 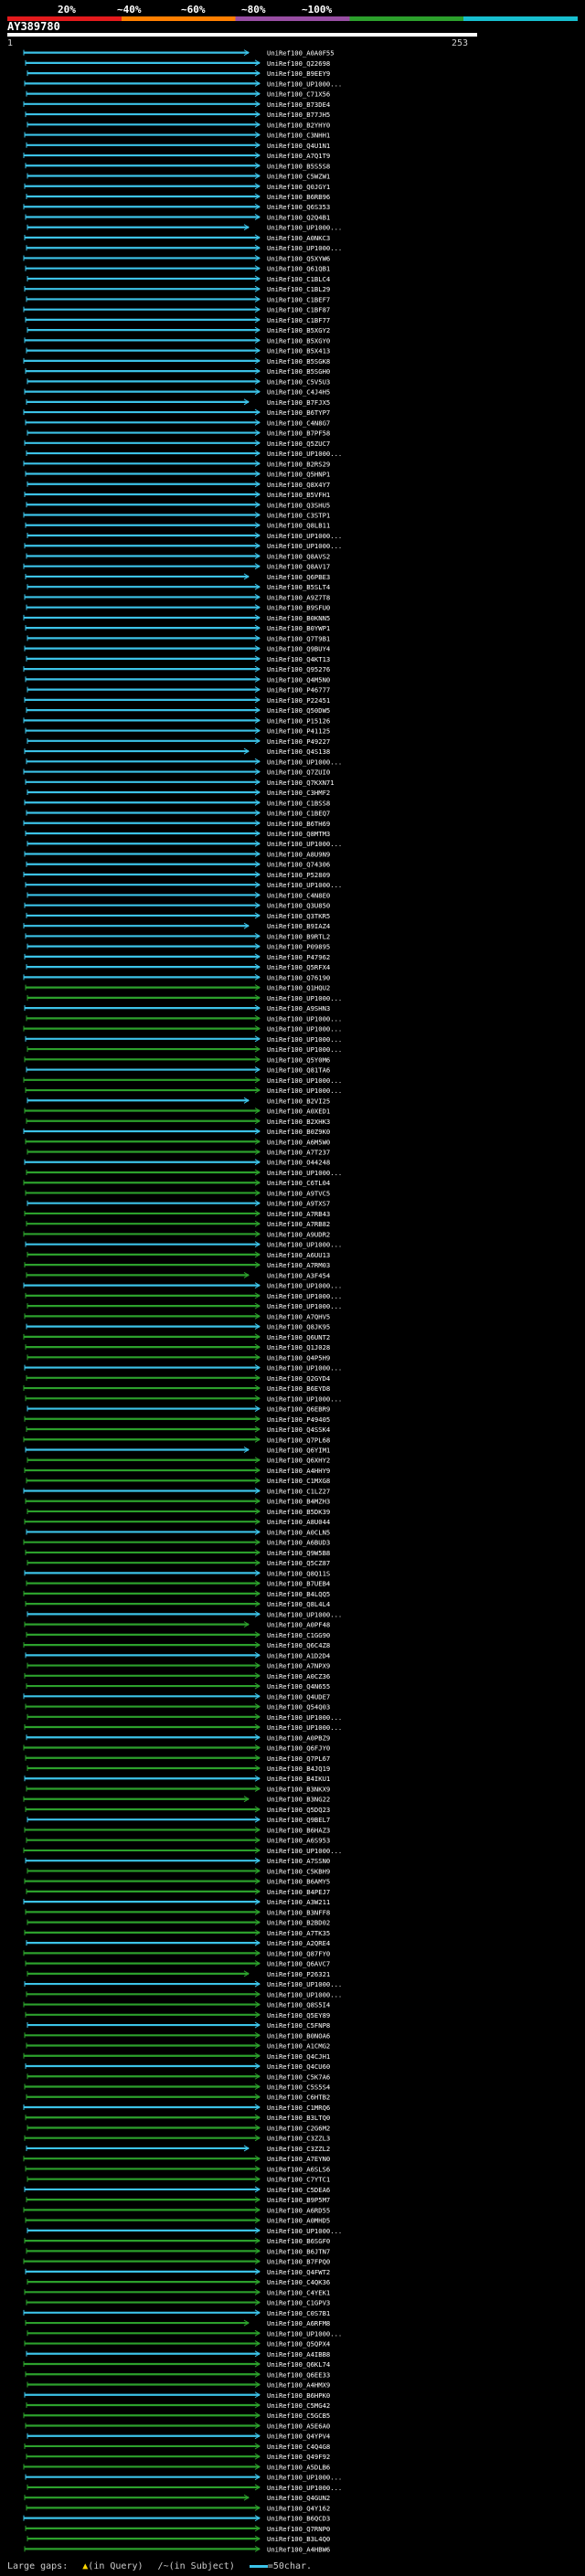 What do you see at coordinates (299, 2035) in the screenshot?
I see `hit-label: UniRef100_B0NOA6` at bounding box center [299, 2035].